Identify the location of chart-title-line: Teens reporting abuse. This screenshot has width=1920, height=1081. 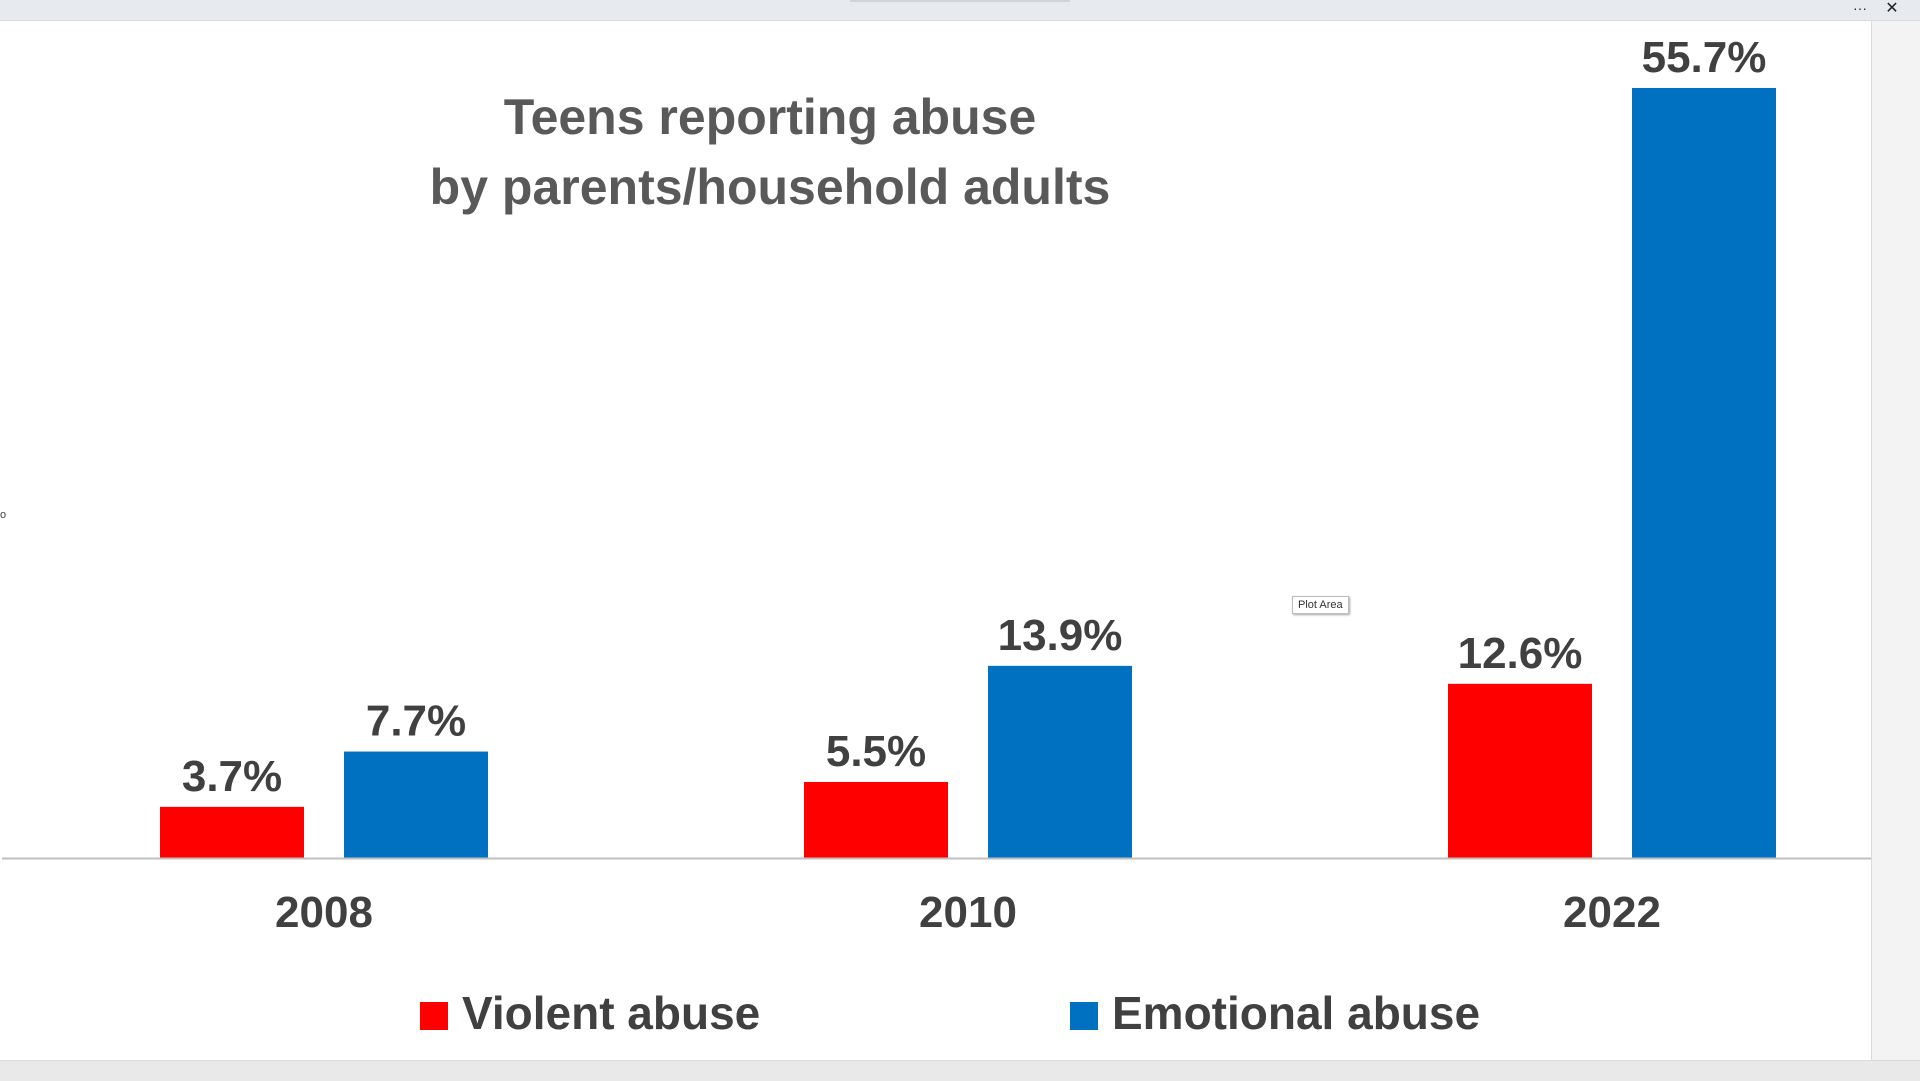
(770, 117).